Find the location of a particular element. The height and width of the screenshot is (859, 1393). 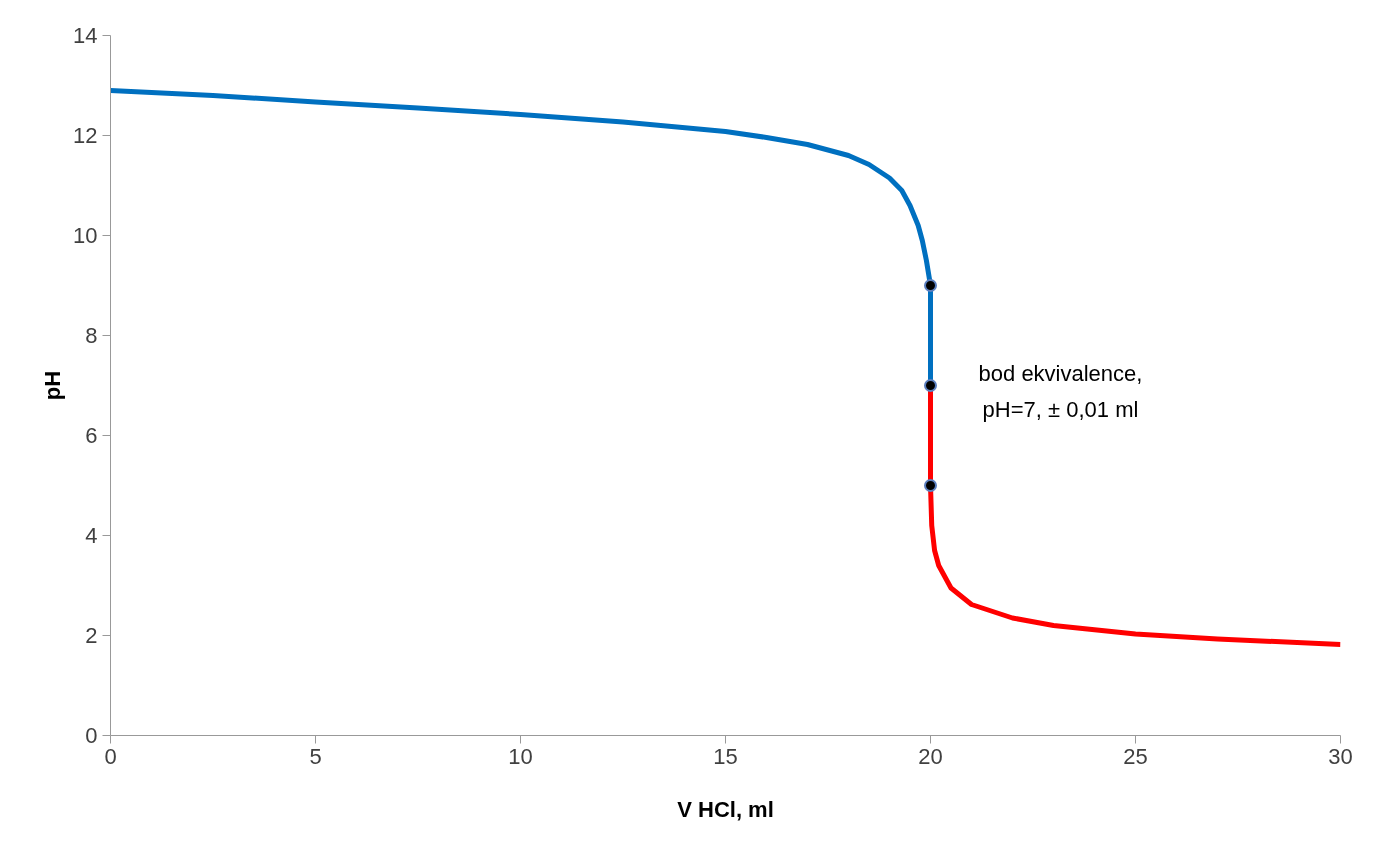

y-tick-label: 4 is located at coordinates (91, 535).